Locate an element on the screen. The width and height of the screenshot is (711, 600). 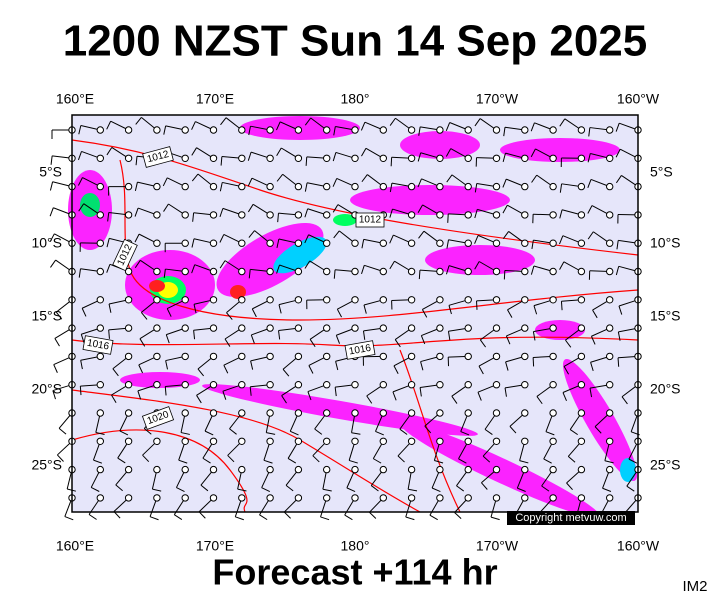
isobar-label-box is located at coordinates (360, 350).